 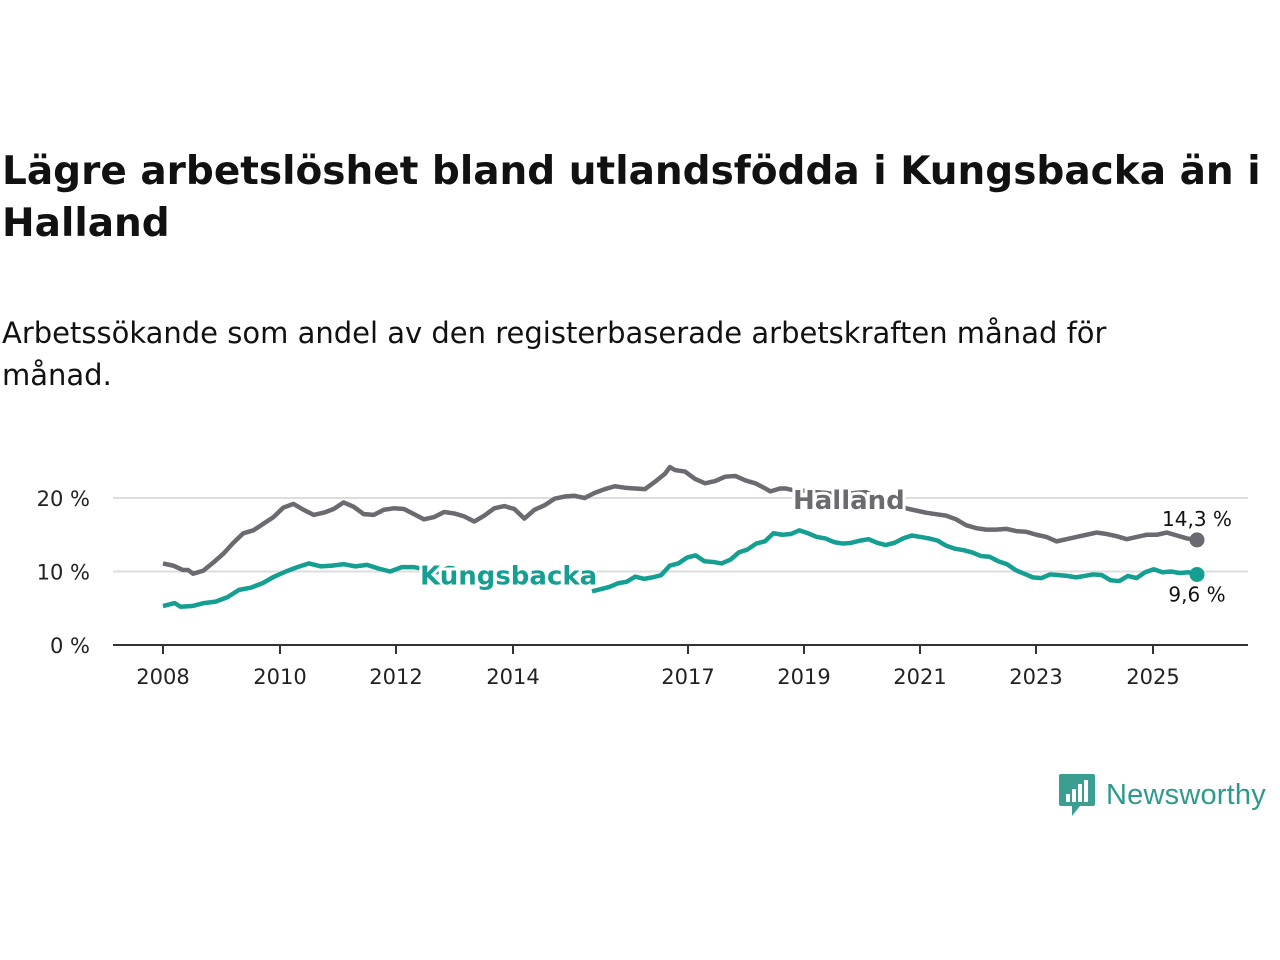 What do you see at coordinates (1196, 594) in the screenshot?
I see `kungsbacka-end-label: 9,6 %` at bounding box center [1196, 594].